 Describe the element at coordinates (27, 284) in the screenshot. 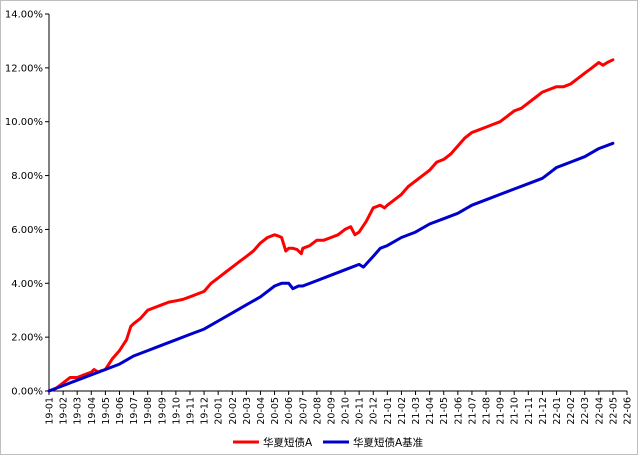

I see `y-tick-label: 4.00%` at that location.